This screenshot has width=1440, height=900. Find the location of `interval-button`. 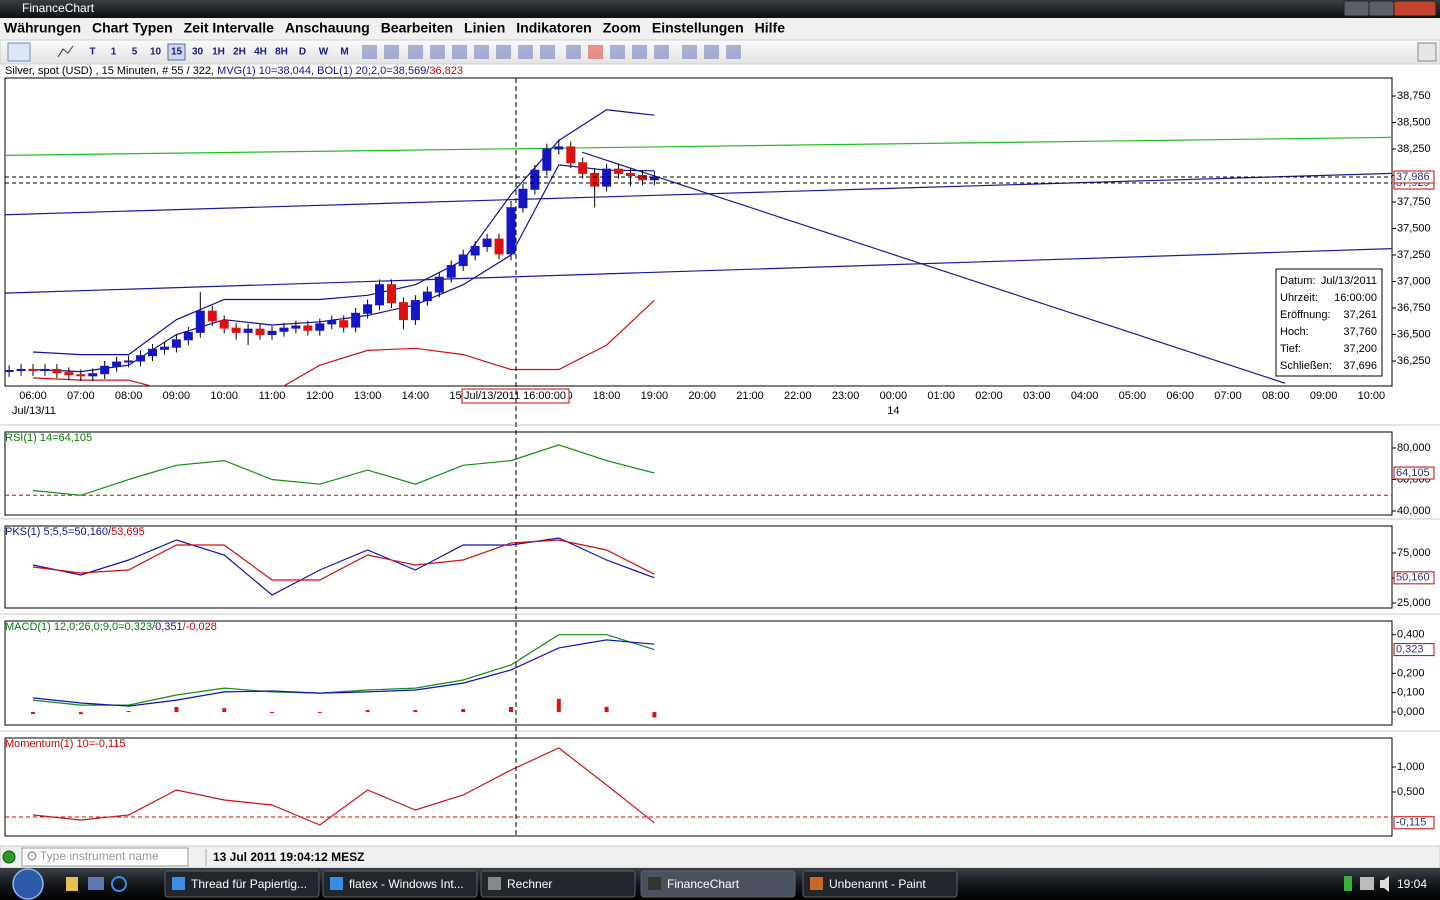

interval-button is located at coordinates (176, 52).